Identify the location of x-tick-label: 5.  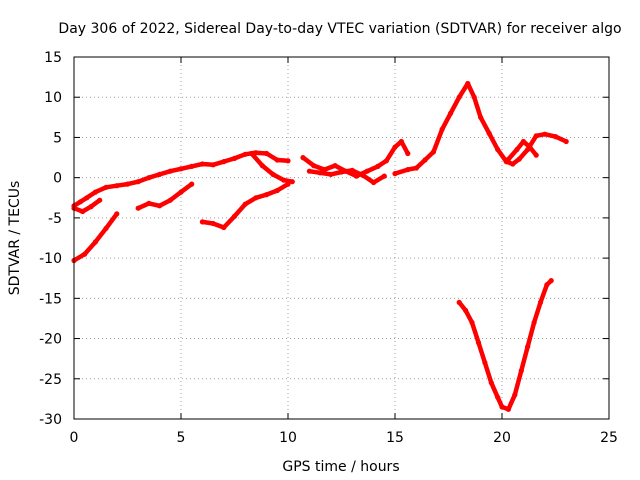
(181, 438).